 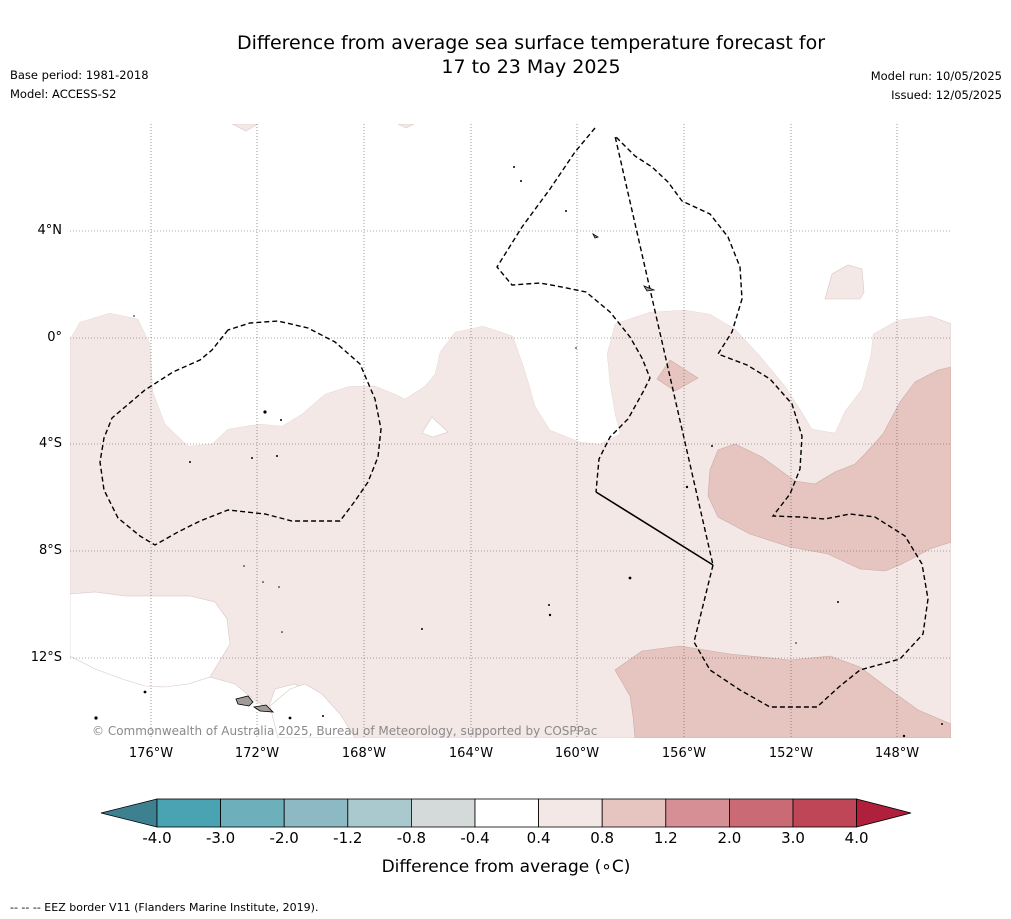 I want to click on colorbar, so click(x=506, y=813).